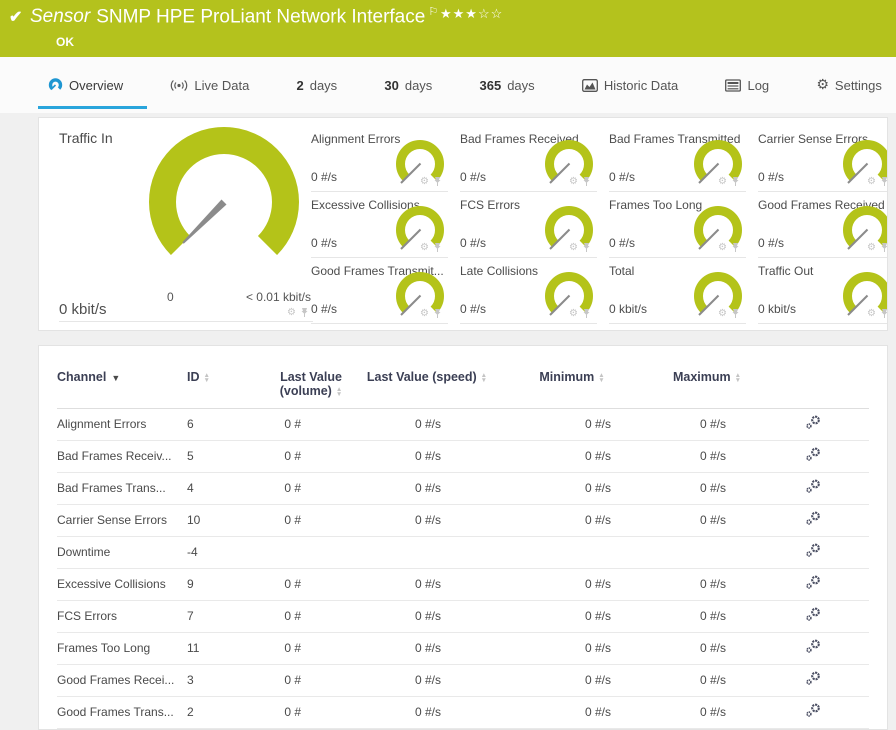  What do you see at coordinates (427, 383) in the screenshot?
I see `column-header-last-value-speed: Last Value (speed) ▲ ▼` at bounding box center [427, 383].